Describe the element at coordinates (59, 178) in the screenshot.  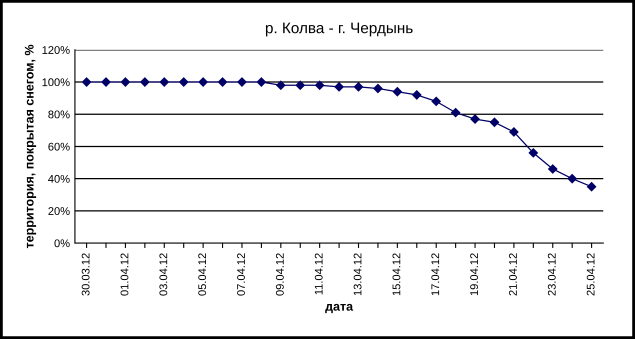
I see `y-tick-label: 40%` at that location.